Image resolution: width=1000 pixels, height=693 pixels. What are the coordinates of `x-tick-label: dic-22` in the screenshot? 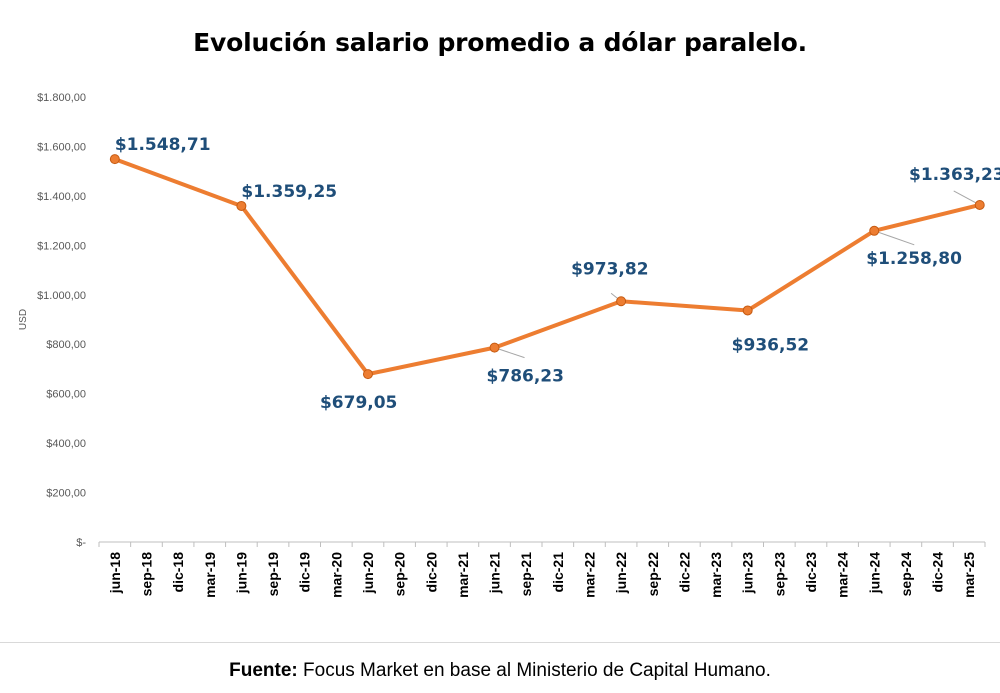 It's located at (684, 572).